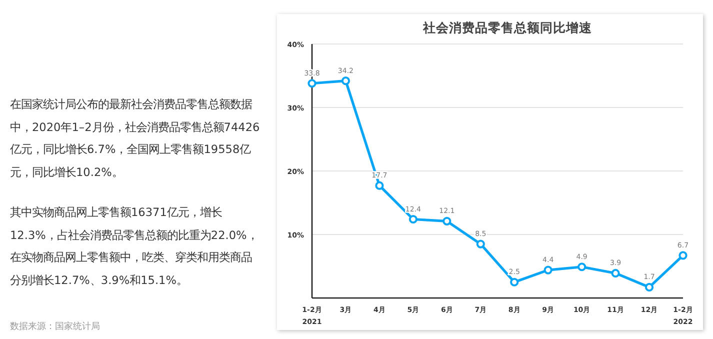  What do you see at coordinates (134, 247) in the screenshot?
I see `text: 其中实物商品网上零售额16371亿元，增长12.3%，占社会消费品零售总额的比重为22.0%，在实物商品网上零售额中，吃类、穿类和用类商品分别增长12.7%、3.9%和15.1%。` at bounding box center [134, 247].